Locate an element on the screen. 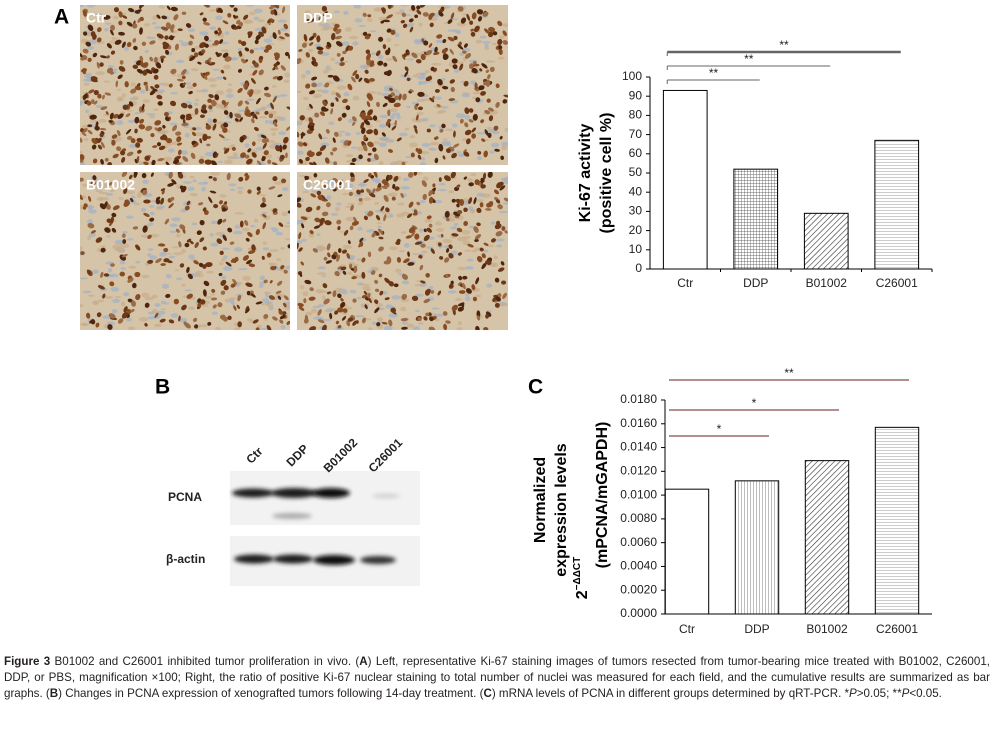  caption-run: B is located at coordinates (54, 693).